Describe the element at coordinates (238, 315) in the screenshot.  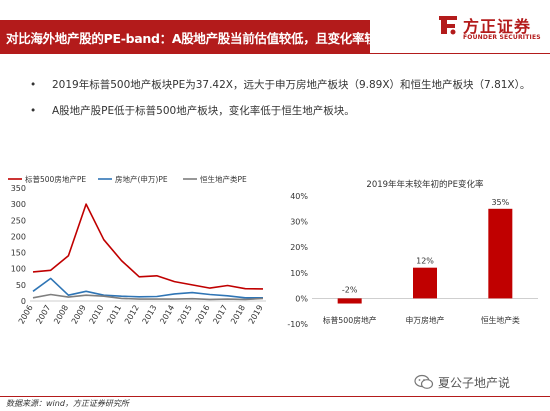
I see `x-tick-label: 2018` at that location.